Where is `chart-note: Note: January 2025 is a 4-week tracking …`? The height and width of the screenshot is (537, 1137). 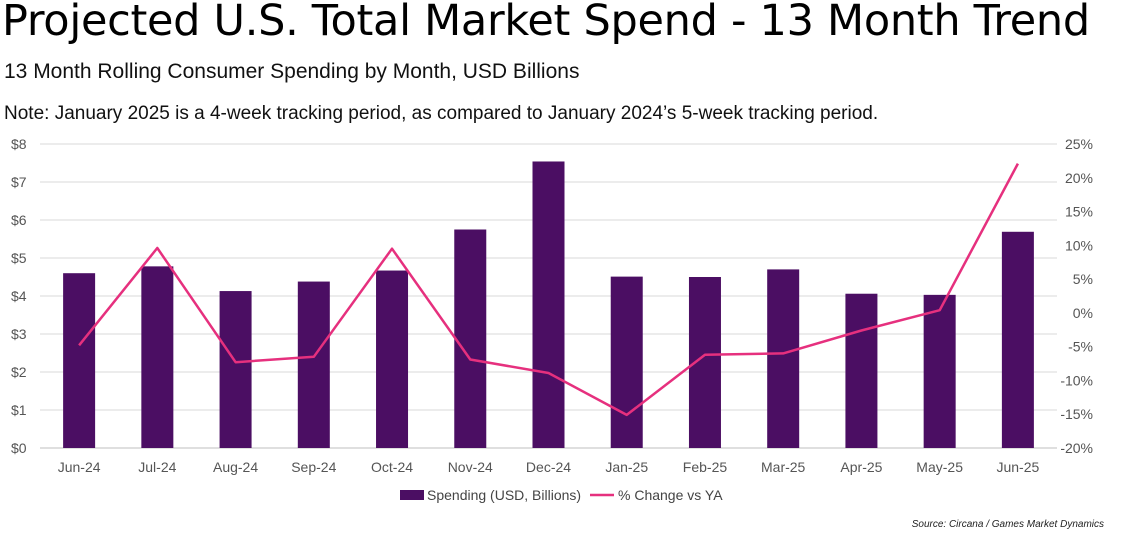
chart-note: Note: January 2025 is a 4-week tracking … is located at coordinates (441, 113).